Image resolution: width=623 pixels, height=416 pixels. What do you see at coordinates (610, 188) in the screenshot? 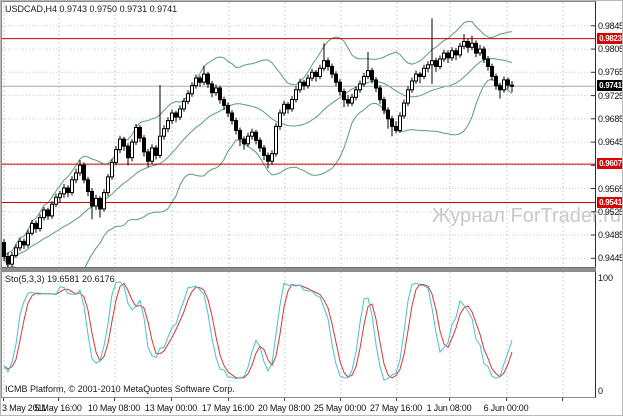
I see `price-tick-label: 0.9565` at bounding box center [610, 188].